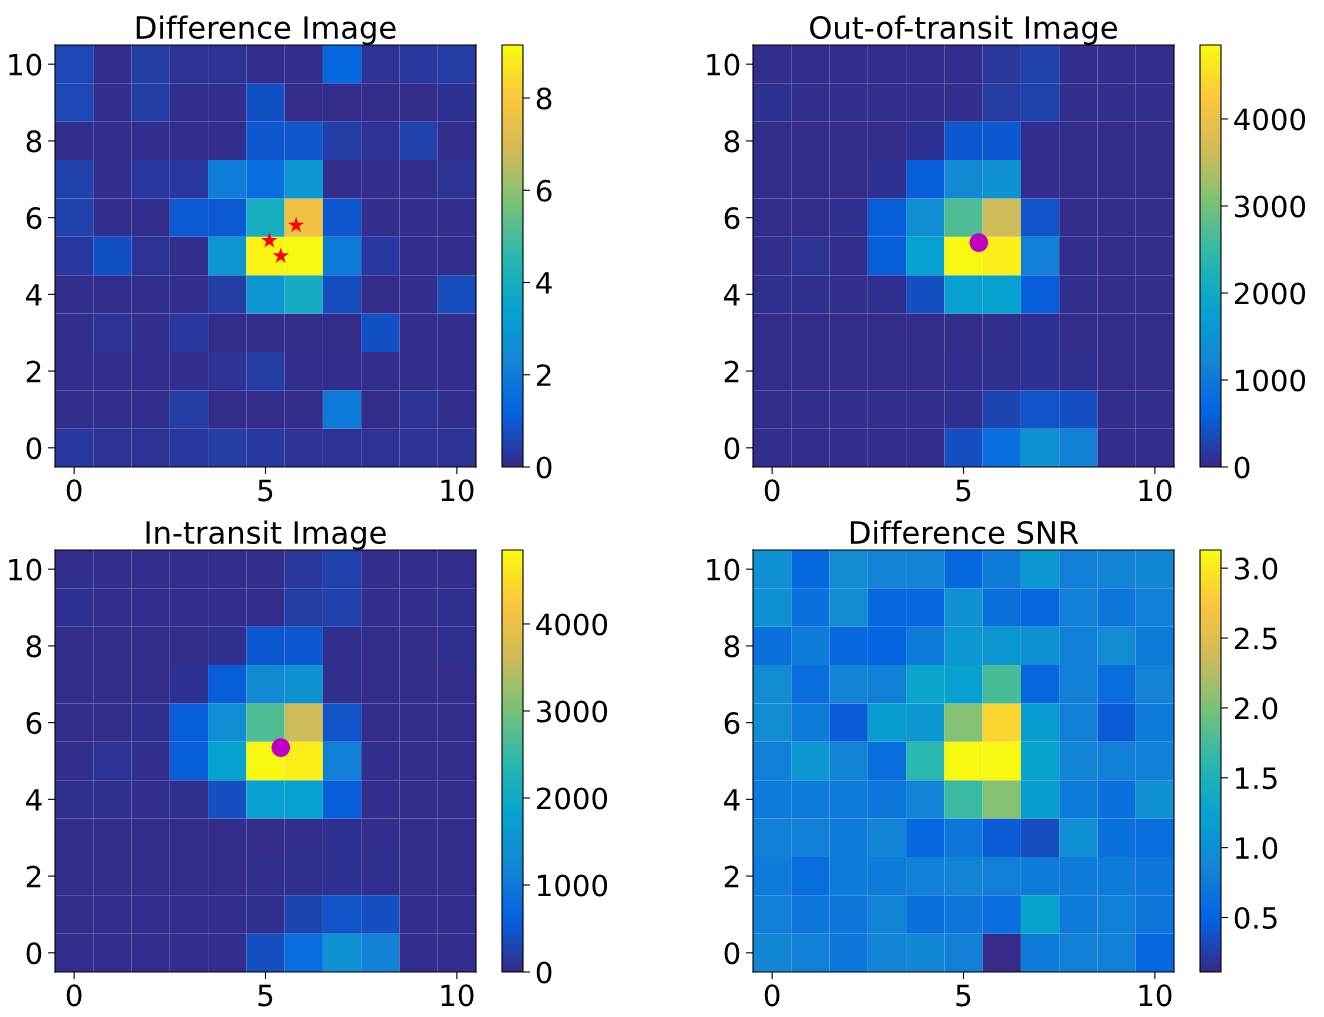  I want to click on chart-title: Out-of-transit Image, so click(963, 30).